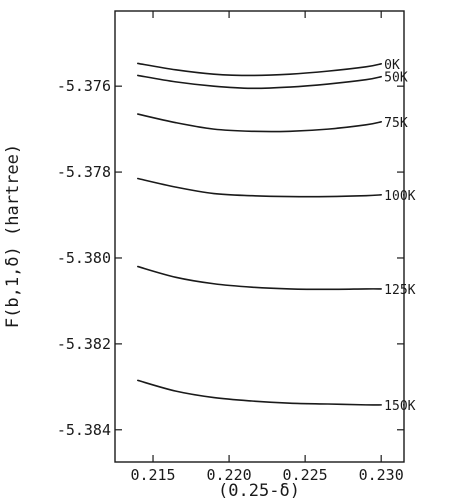  I want to click on x-tick-label-2: 0.225, so click(305, 475).